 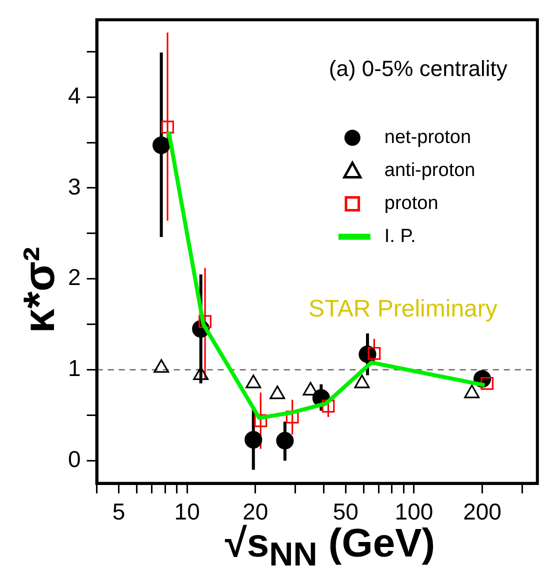 What do you see at coordinates (418, 68) in the screenshot?
I see `annotation: (a) 0-5% centrality` at bounding box center [418, 68].